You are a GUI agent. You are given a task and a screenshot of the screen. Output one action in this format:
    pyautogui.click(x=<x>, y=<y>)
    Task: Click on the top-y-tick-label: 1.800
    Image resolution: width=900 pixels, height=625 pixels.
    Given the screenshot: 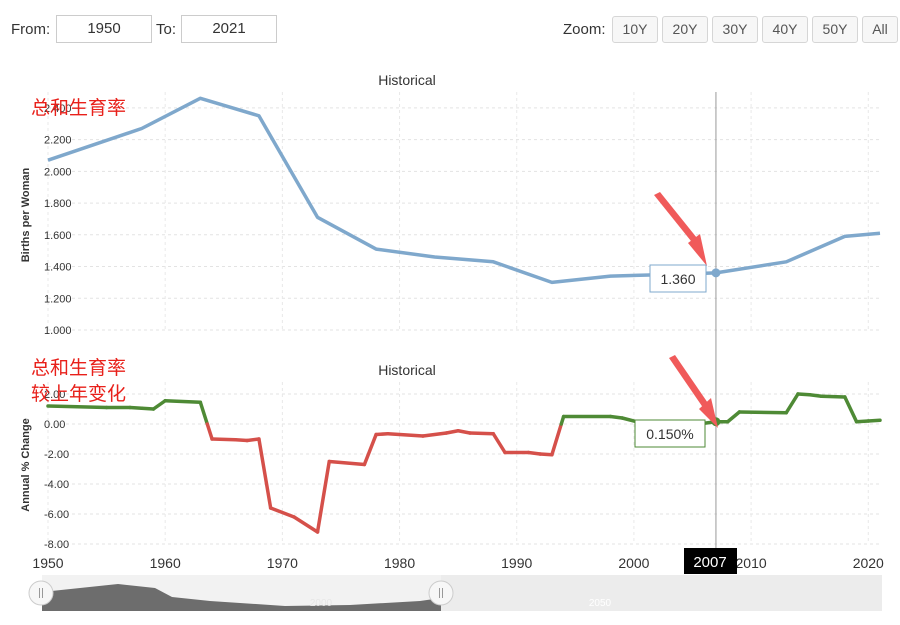 What is the action you would take?
    pyautogui.click(x=58, y=204)
    